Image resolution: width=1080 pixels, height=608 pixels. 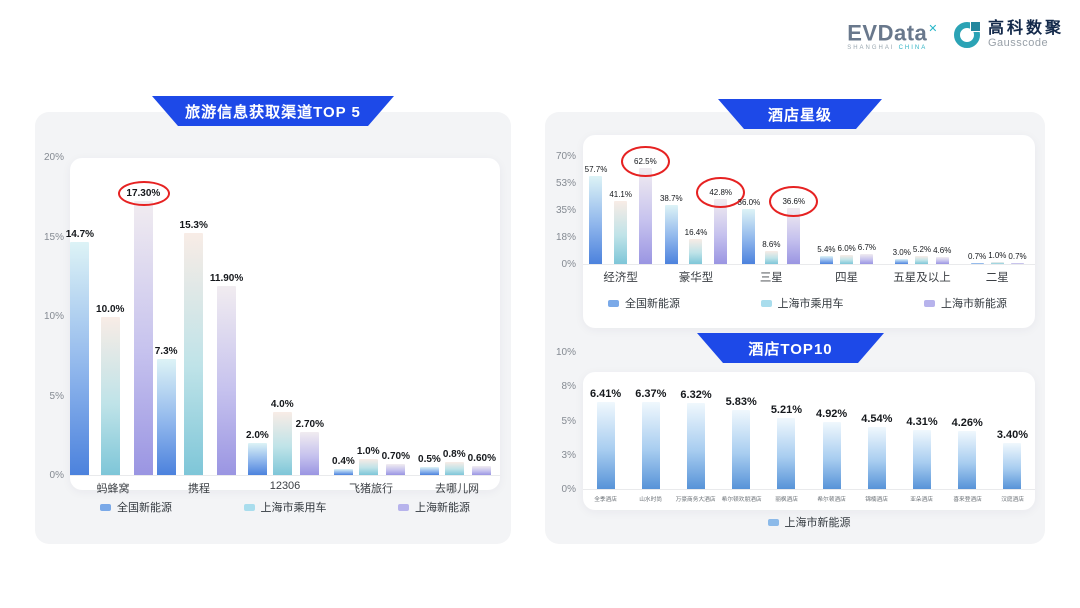 I want to click on gausscode-mark-icon, so click(x=967, y=34).